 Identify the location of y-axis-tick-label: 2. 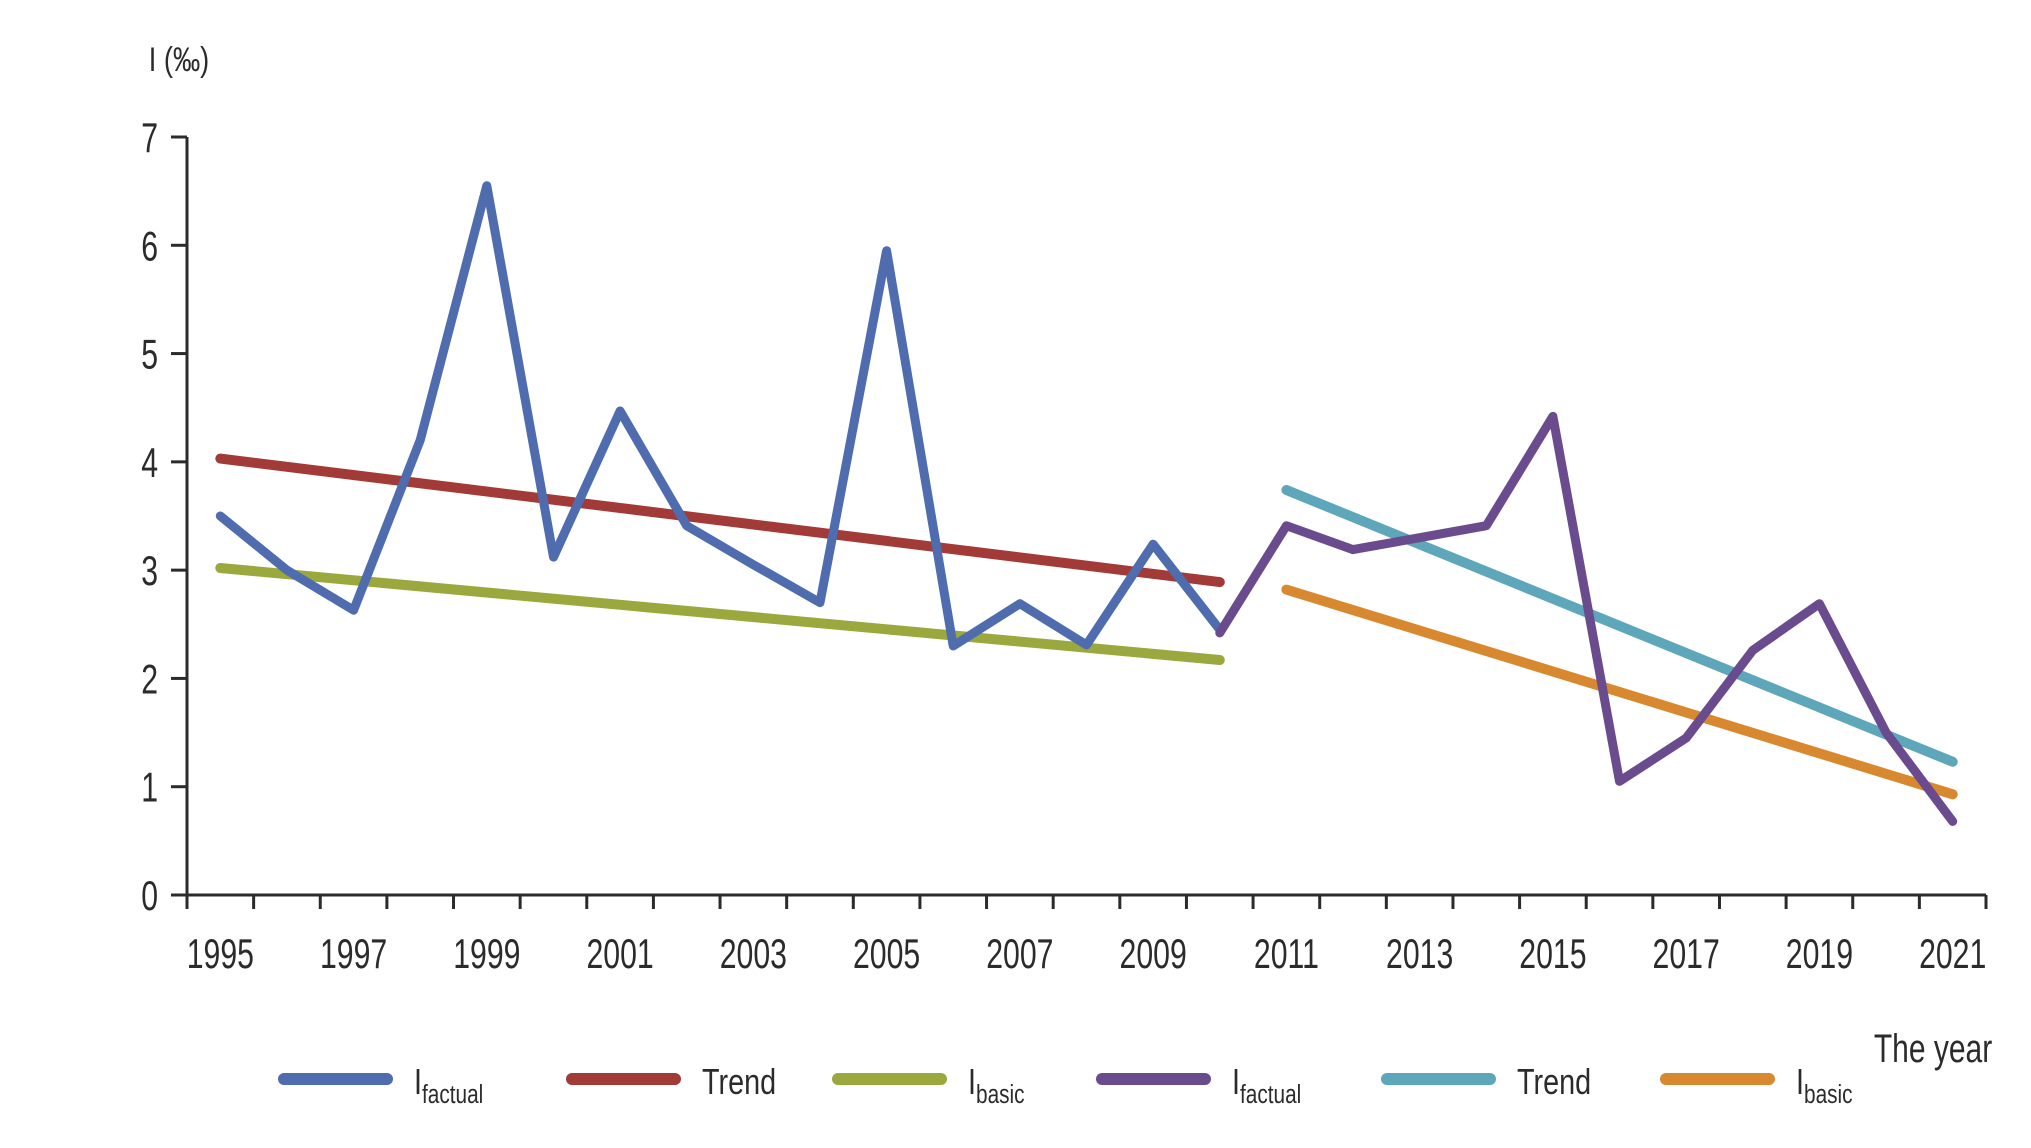
(149, 679).